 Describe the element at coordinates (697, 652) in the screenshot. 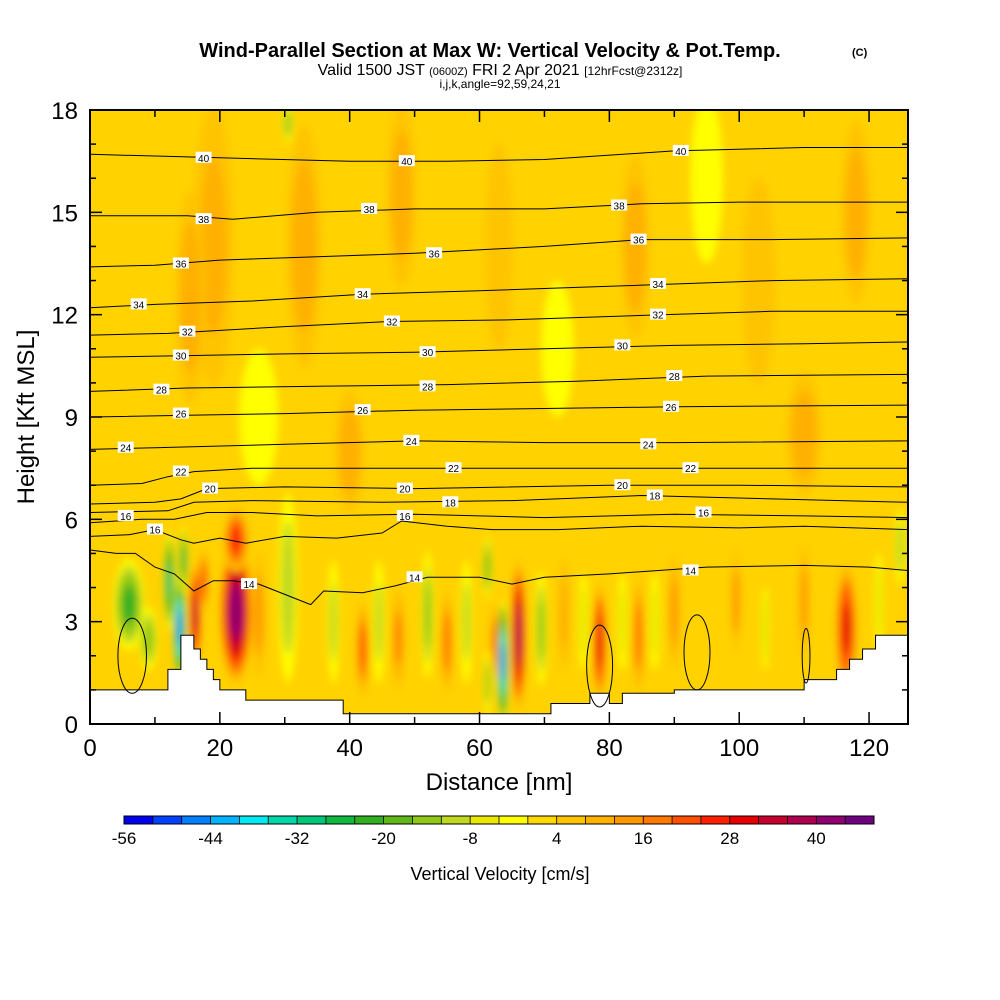

I see `closed-contour` at that location.